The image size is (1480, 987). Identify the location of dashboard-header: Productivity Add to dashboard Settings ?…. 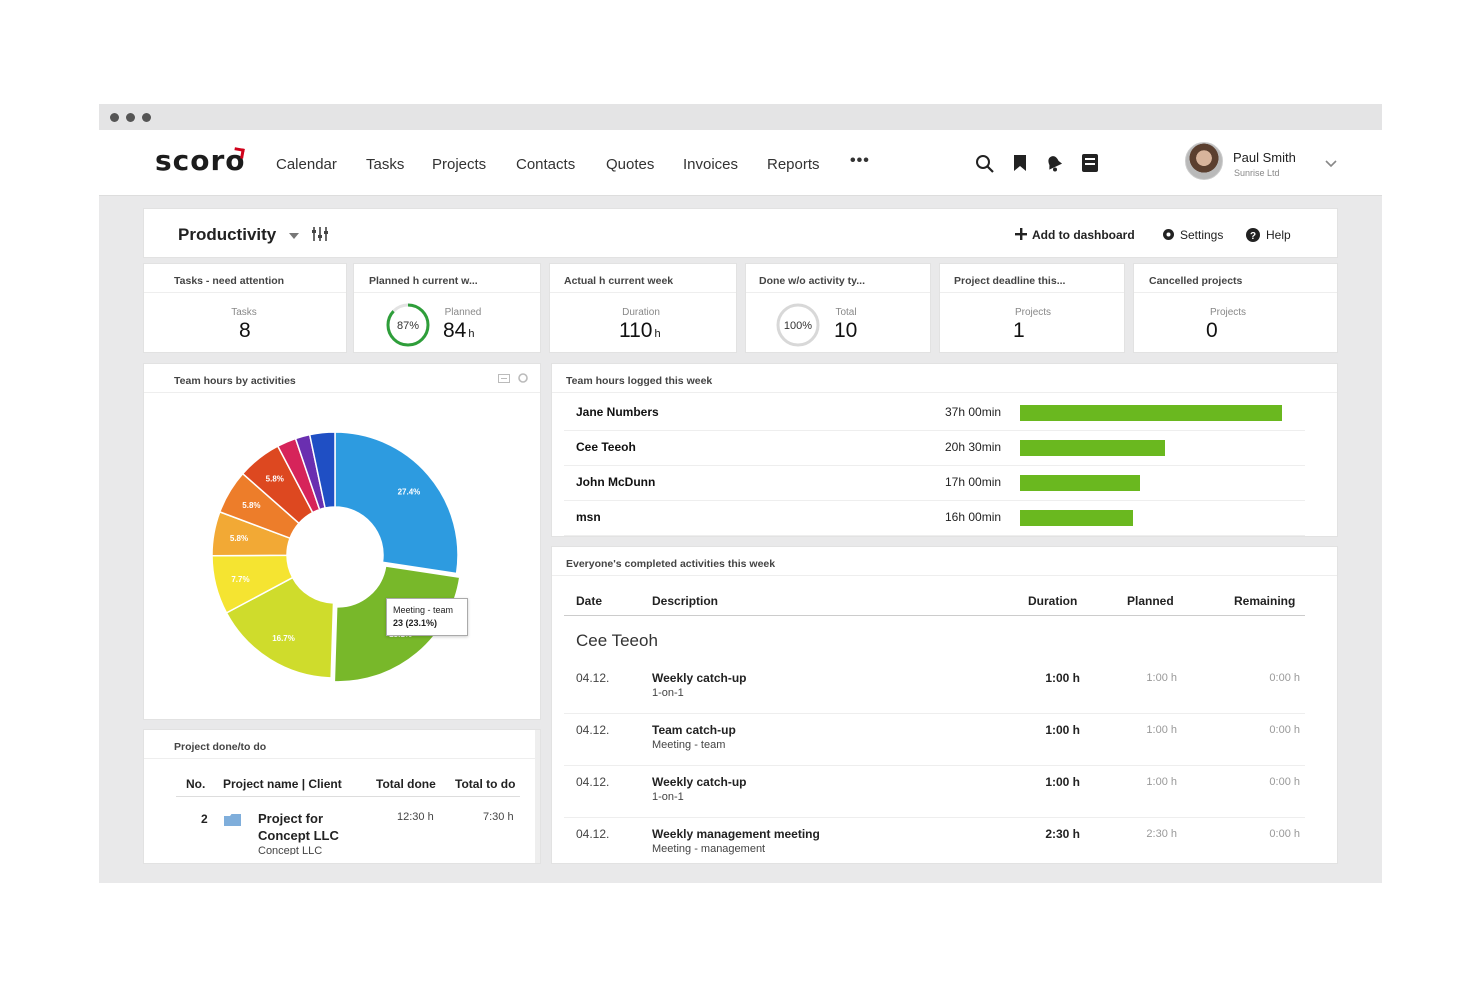
(740, 233).